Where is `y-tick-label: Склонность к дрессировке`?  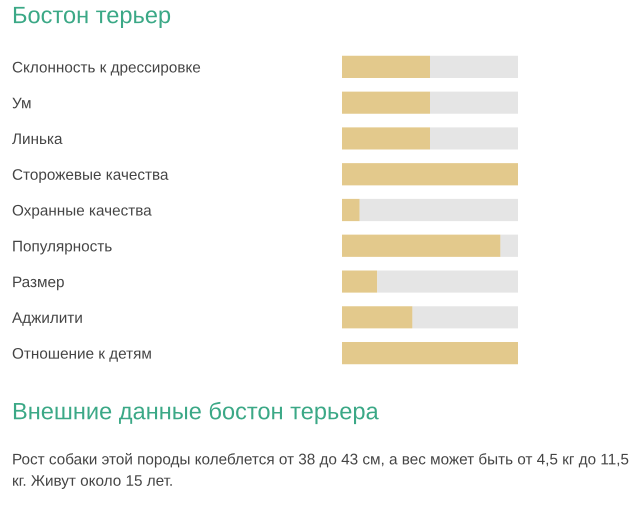
y-tick-label: Склонность к дрессировке is located at coordinates (106, 69).